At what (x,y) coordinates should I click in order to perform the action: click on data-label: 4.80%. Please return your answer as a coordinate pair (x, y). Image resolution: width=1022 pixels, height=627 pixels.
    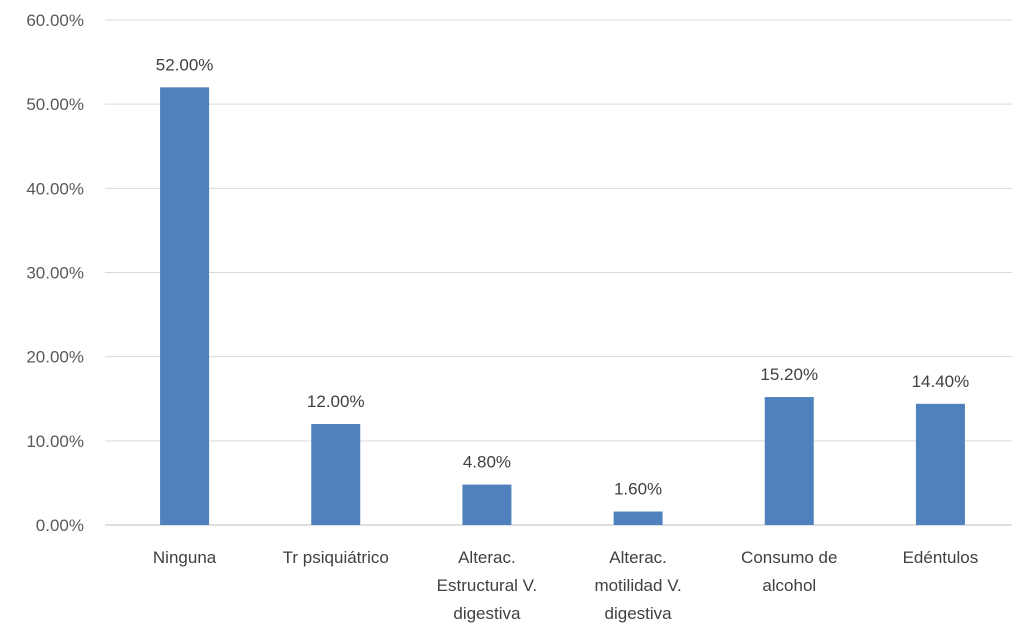
    Looking at the image, I should click on (487, 462).